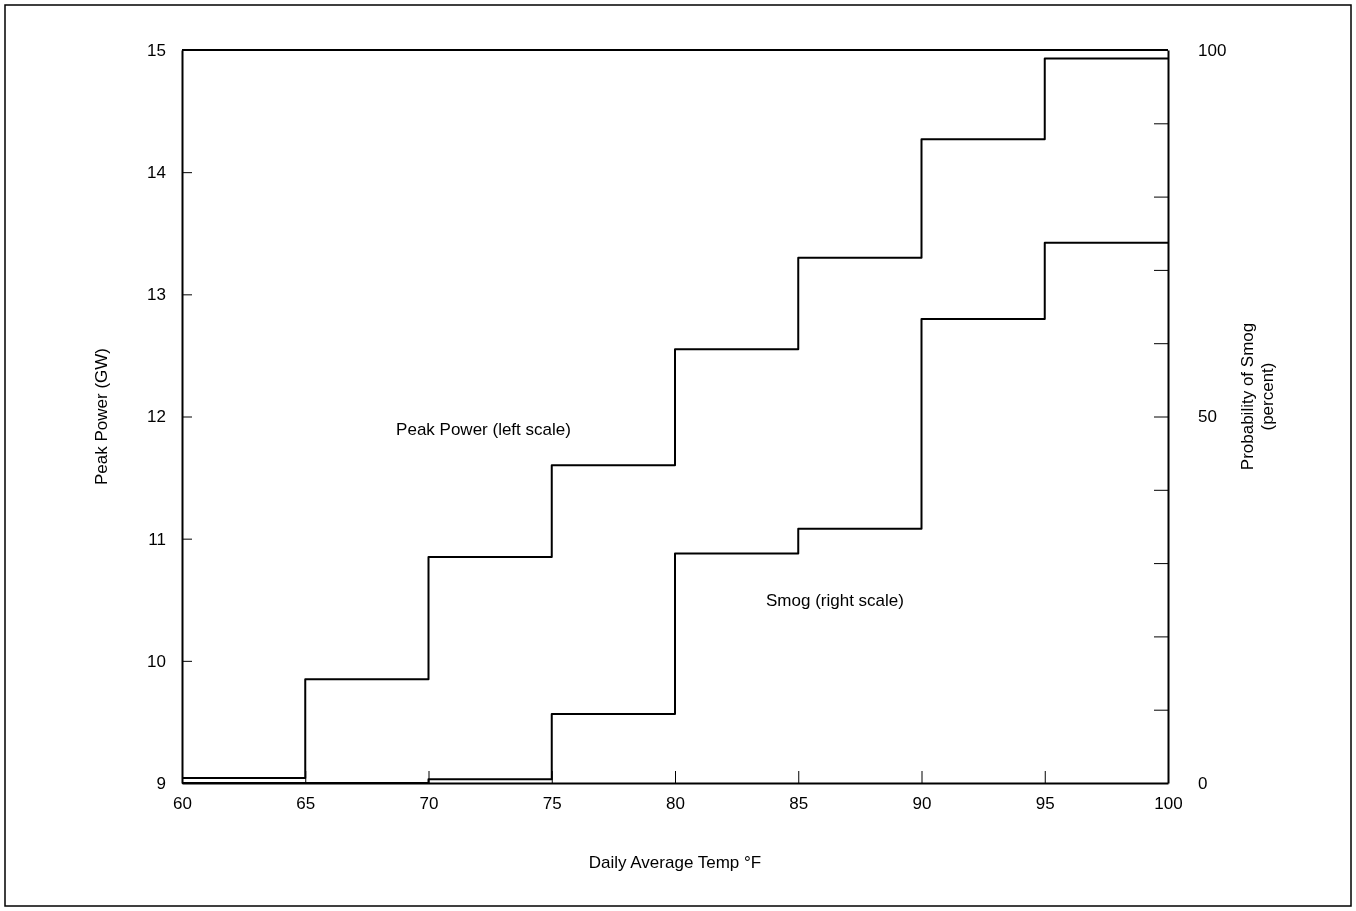  I want to click on y2-tick-label: 0, so click(1203, 783).